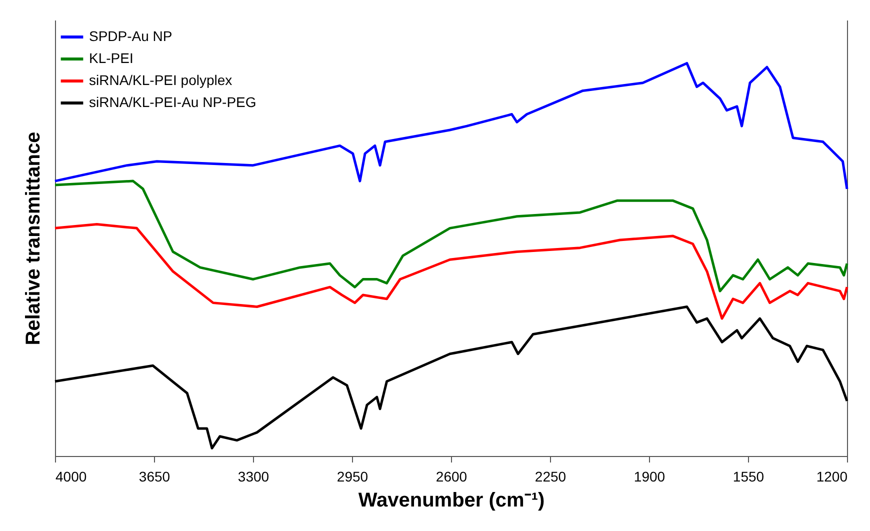 The image size is (870, 531). What do you see at coordinates (172, 102) in the screenshot?
I see `legend-label: siRNA/KL-PEI-Au NP-PEG` at bounding box center [172, 102].